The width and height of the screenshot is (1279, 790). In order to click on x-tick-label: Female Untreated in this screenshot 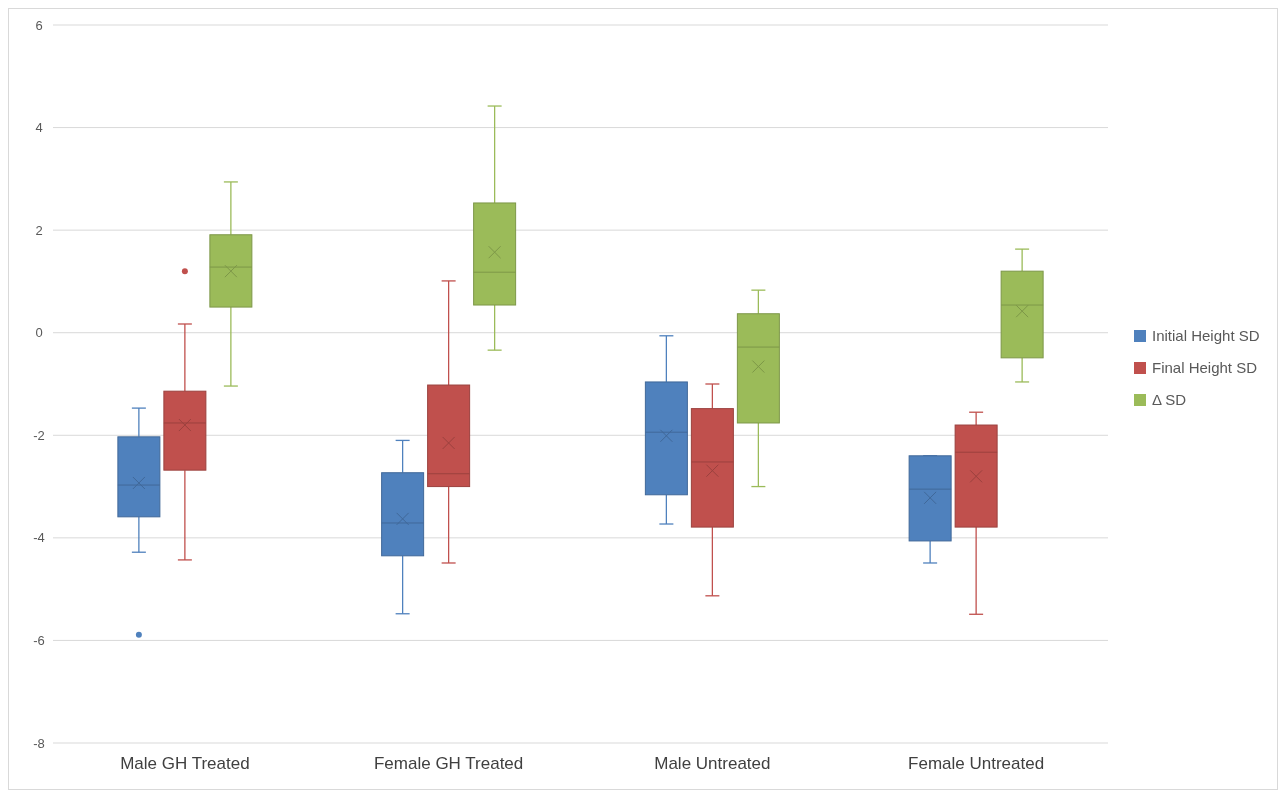, I will do `click(976, 763)`.